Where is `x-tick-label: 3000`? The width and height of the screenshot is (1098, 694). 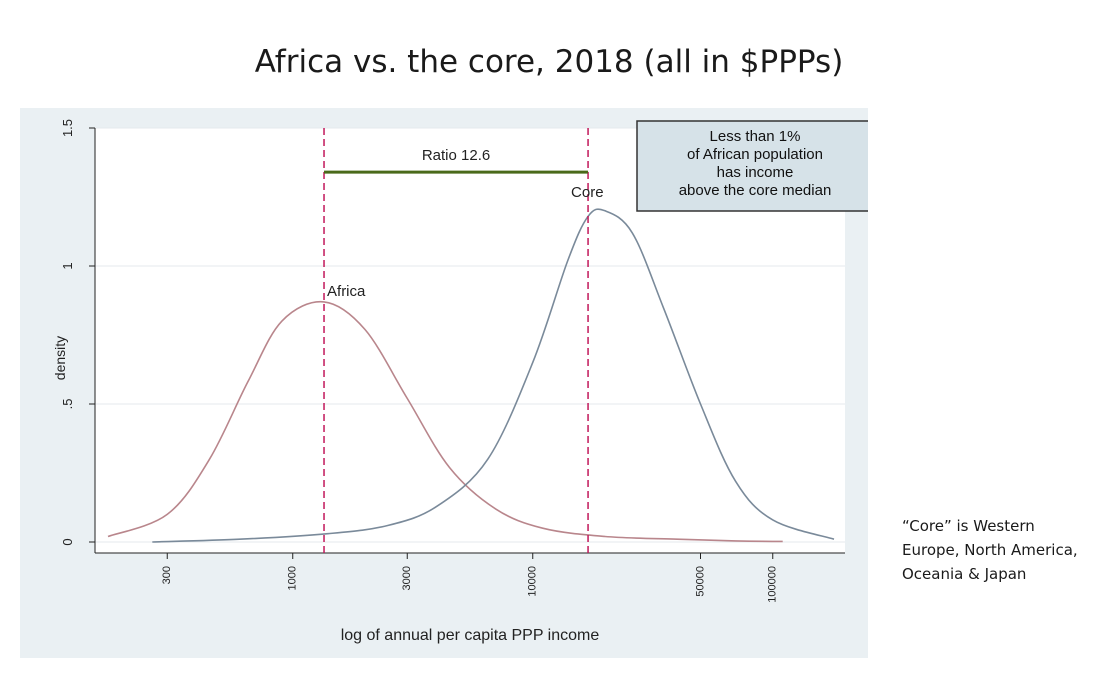
x-tick-label: 3000 is located at coordinates (407, 578).